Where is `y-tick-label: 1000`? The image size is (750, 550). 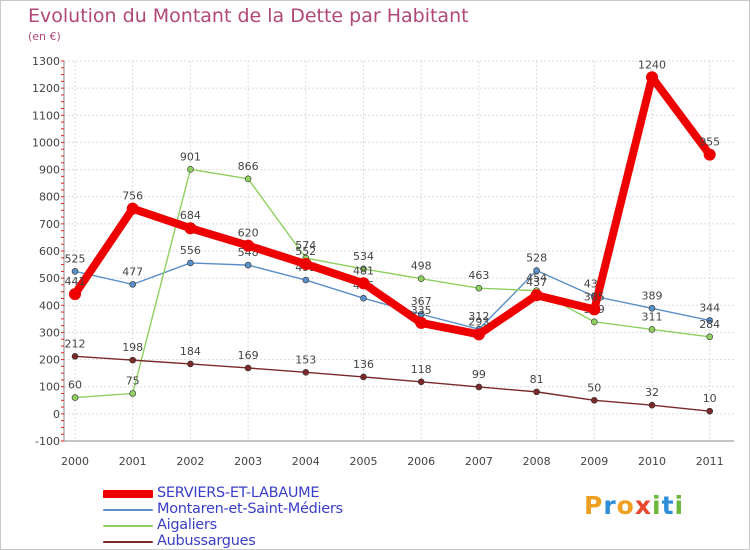 y-tick-label: 1000 is located at coordinates (46, 142).